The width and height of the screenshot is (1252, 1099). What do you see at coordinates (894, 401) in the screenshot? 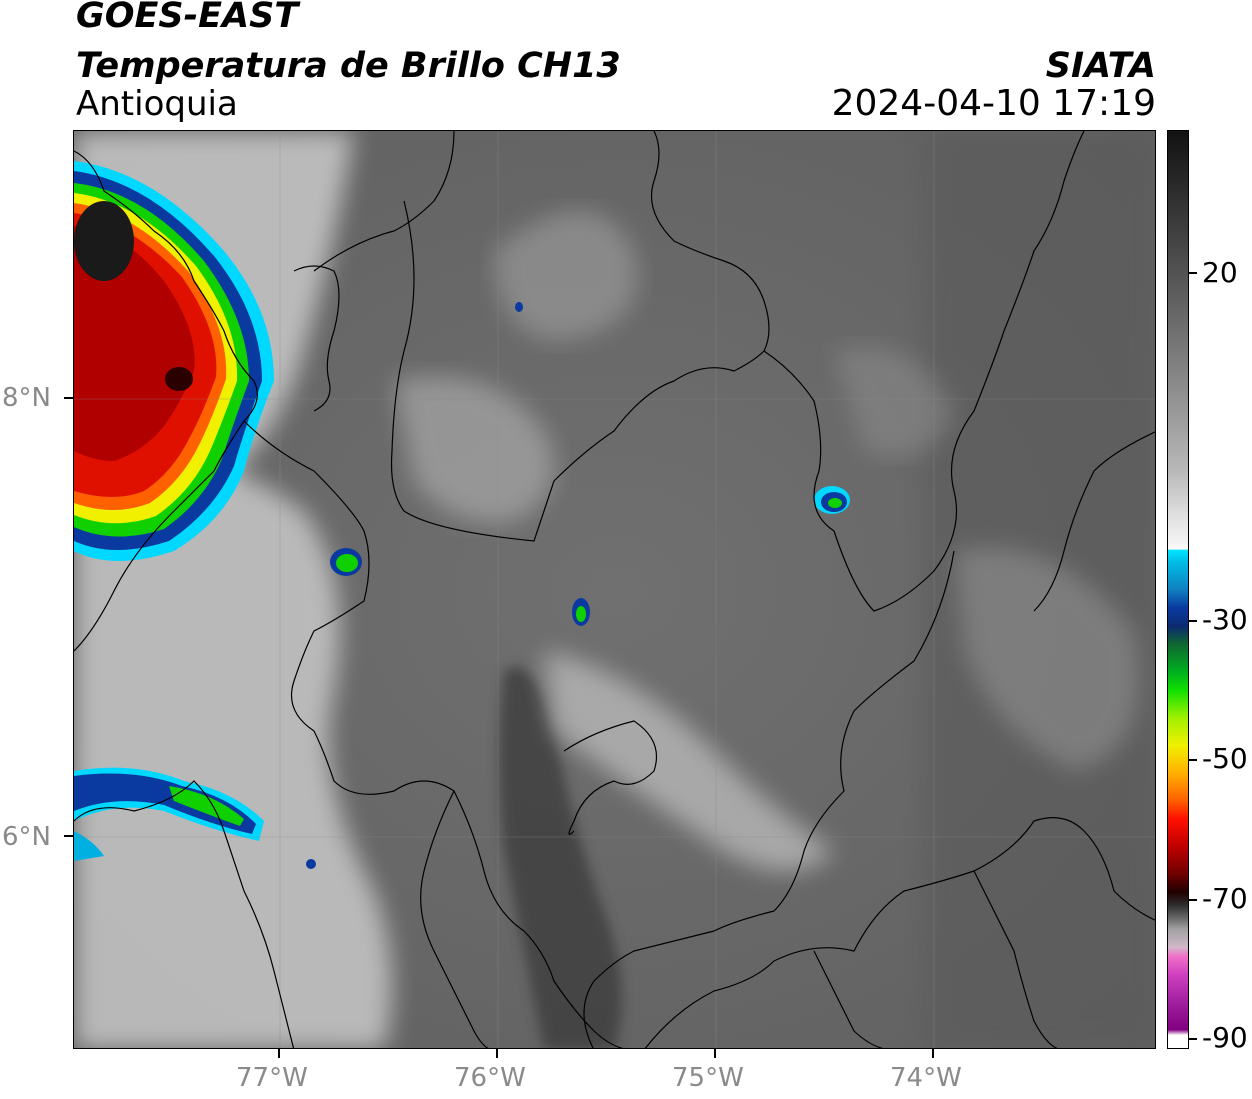
I see `cloud-patch-northeast` at bounding box center [894, 401].